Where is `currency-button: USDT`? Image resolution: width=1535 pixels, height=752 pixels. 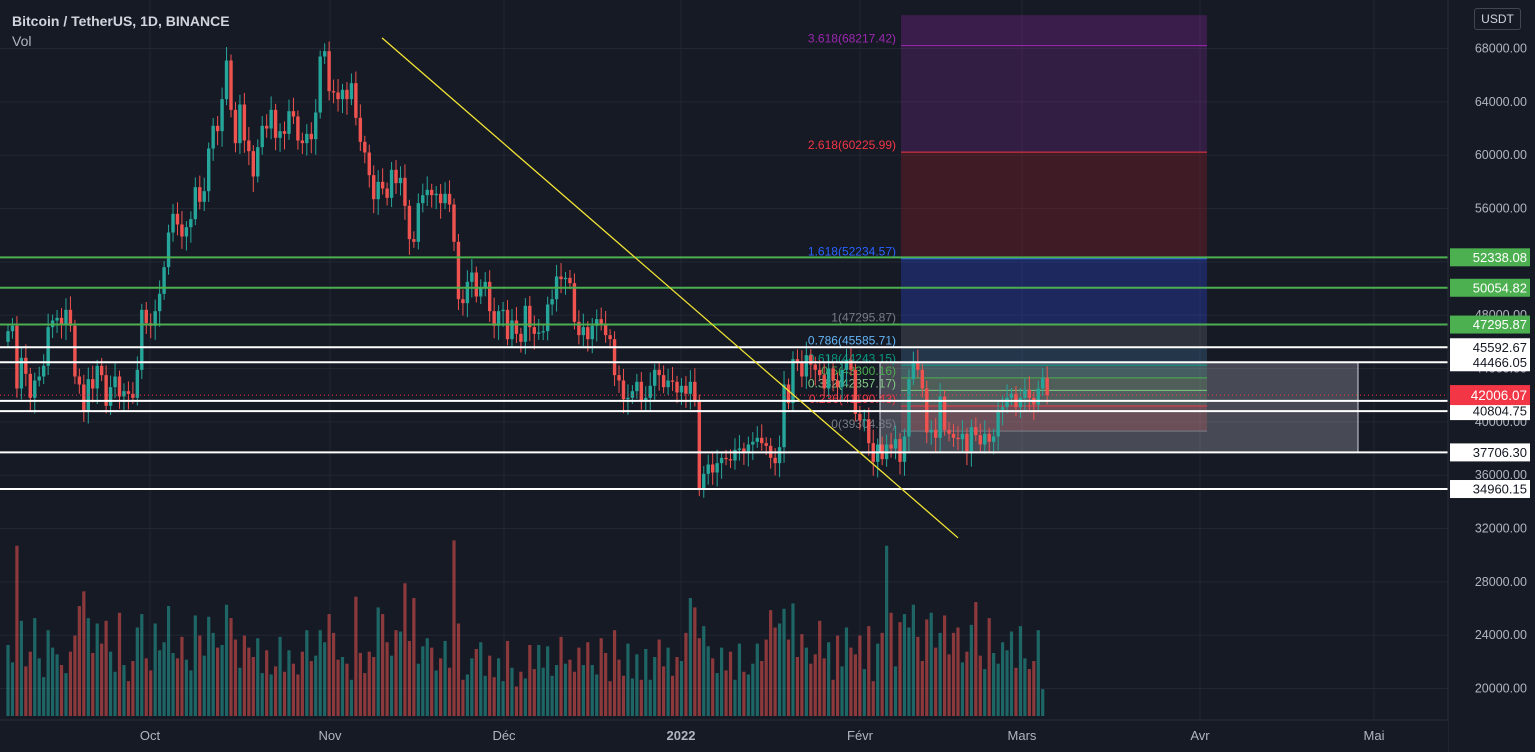
currency-button: USDT is located at coordinates (1497, 19).